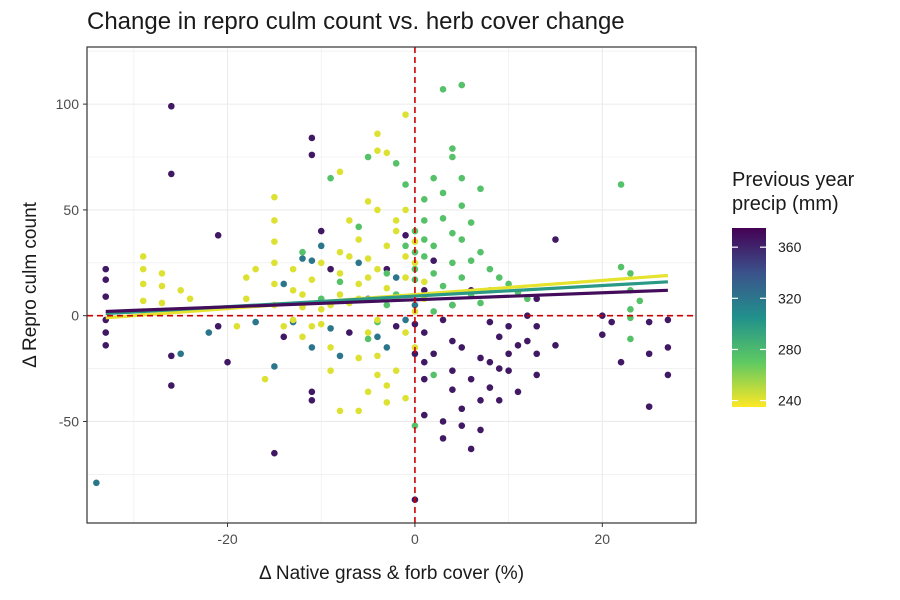 This screenshot has height=600, width=900. I want to click on colorbar-ticks: 240 280 320 360, so click(767, 324).